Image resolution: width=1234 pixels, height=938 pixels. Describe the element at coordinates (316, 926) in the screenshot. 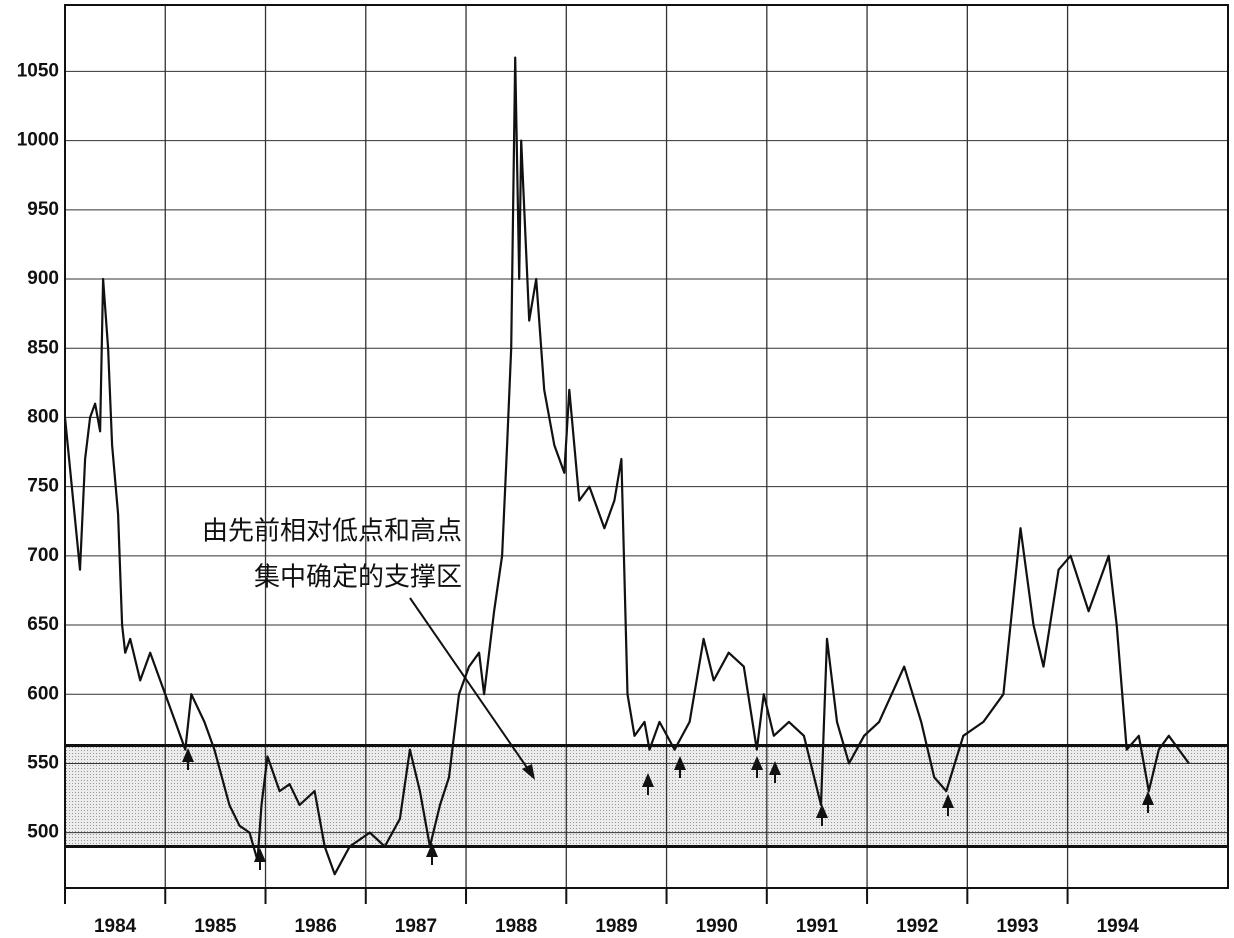

I see `x-tick-label: 1986` at that location.